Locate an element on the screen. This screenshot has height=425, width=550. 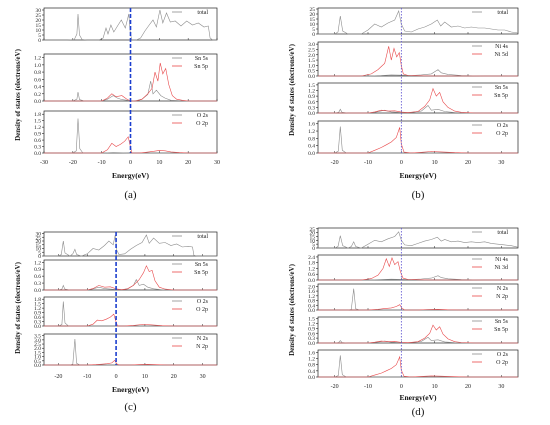
subplot-3: 0.00.40.81.21.62.0 N 2s N 2p is located at coordinates (413, 298).